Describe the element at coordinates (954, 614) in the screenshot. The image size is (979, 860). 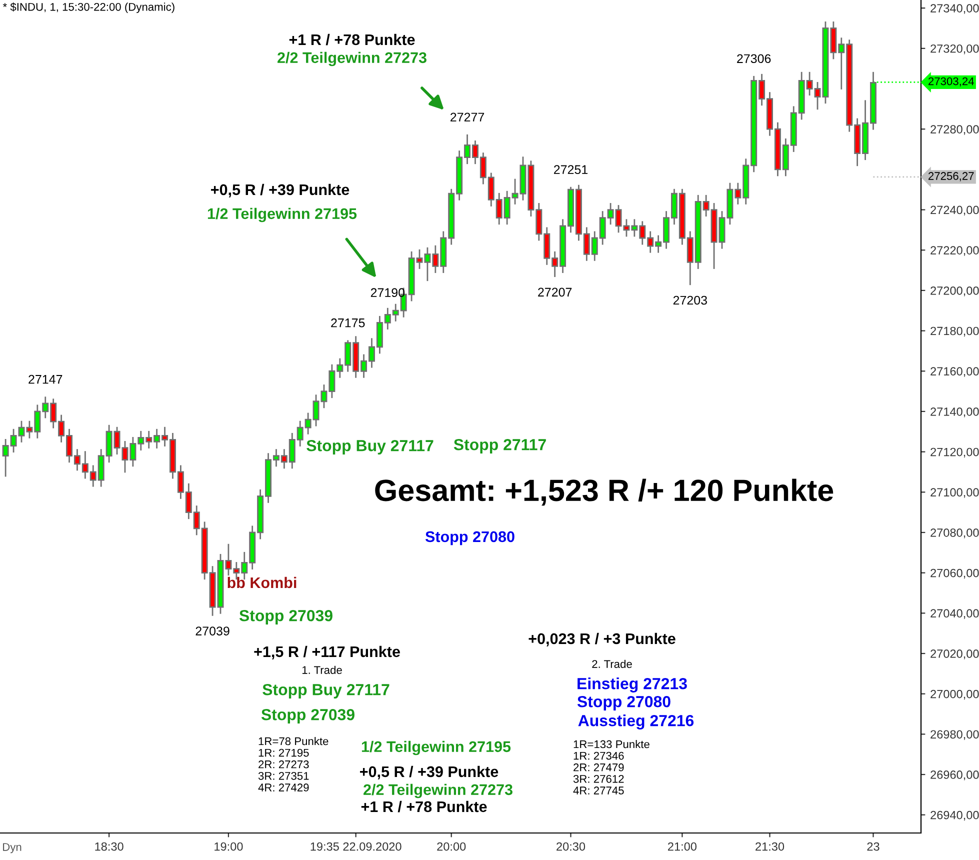
I see `y-tick-label: 27040,00` at that location.